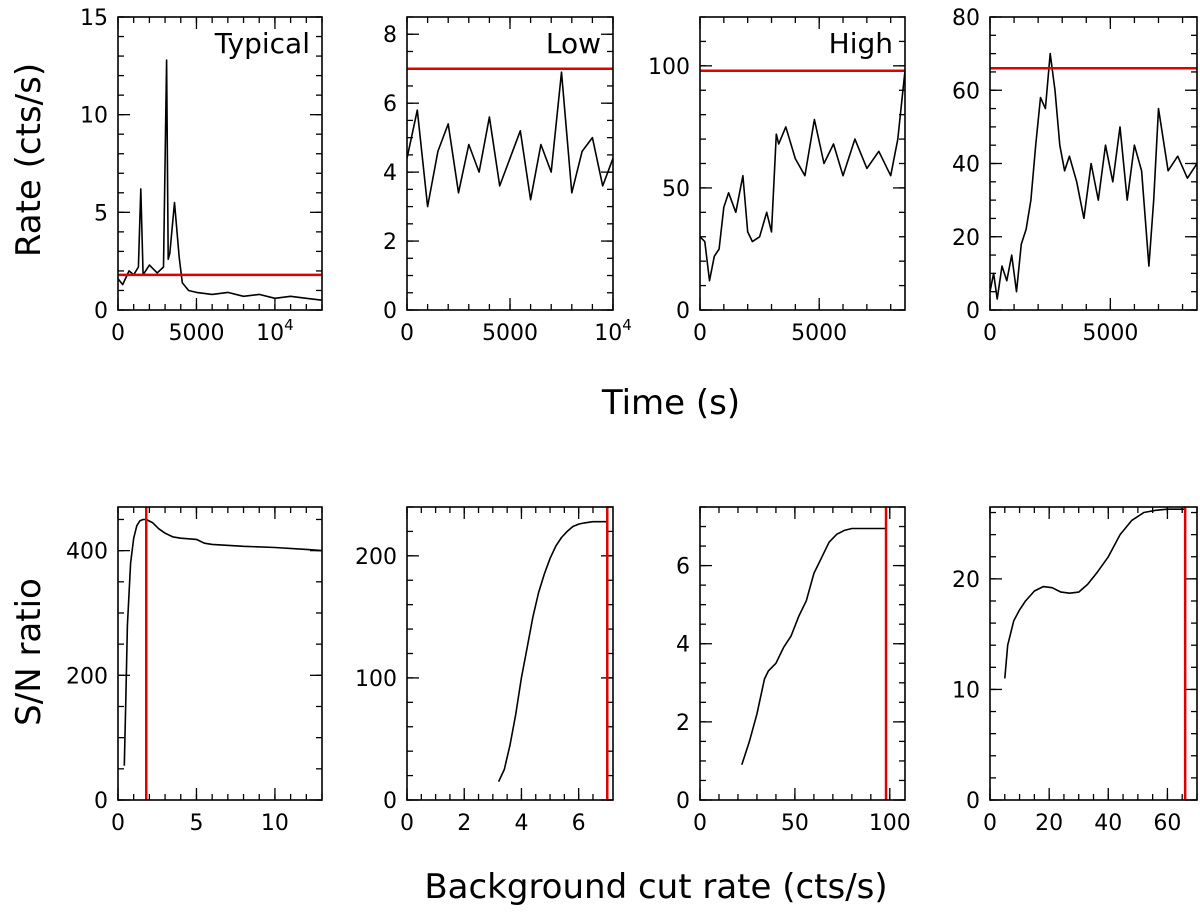  I want to click on y-tick-label: 15, so click(94, 18).